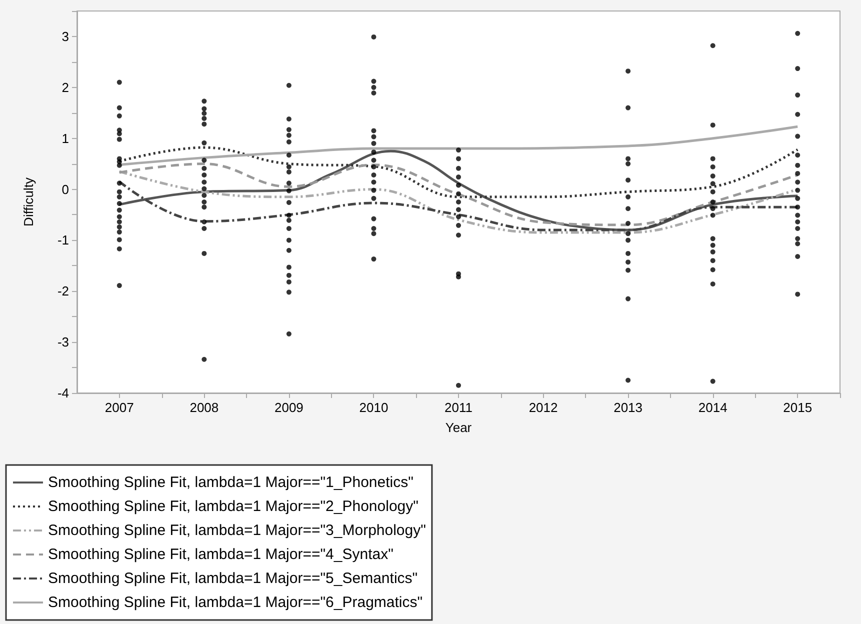 The width and height of the screenshot is (861, 624). What do you see at coordinates (797, 407) in the screenshot?
I see `x-tick-label: 2015` at bounding box center [797, 407].